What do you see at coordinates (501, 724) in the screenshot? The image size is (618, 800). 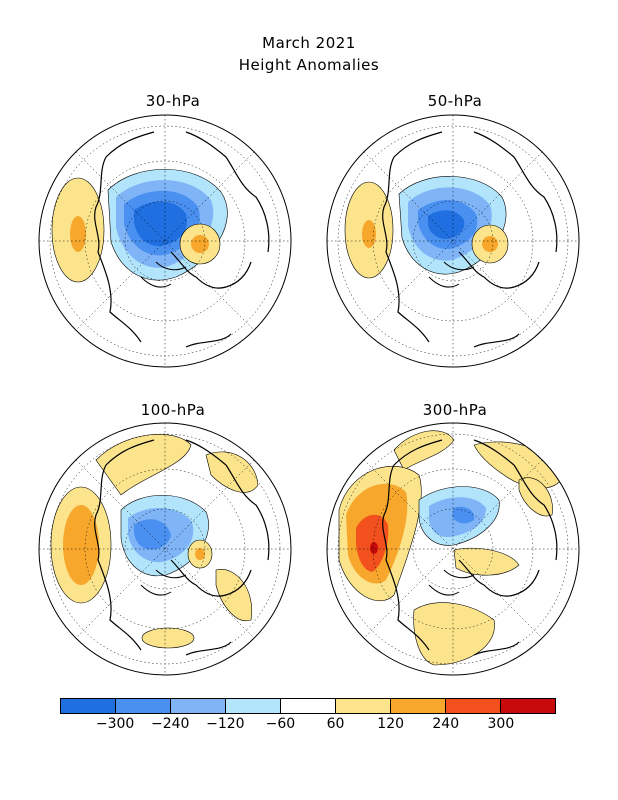 I see `colorbar-tick-label: 300` at bounding box center [501, 724].